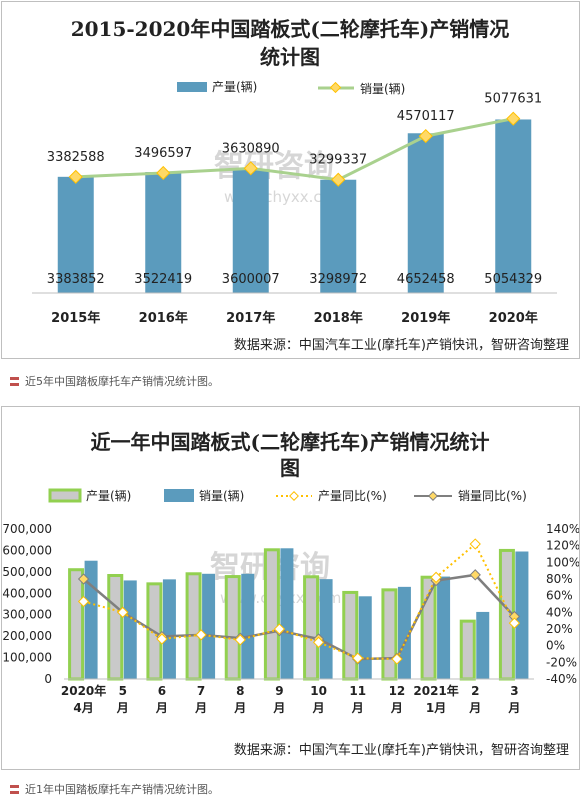 Image resolution: width=581 pixels, height=802 pixels. Describe the element at coordinates (179, 495) in the screenshot. I see `legend-swatch-sales` at that location.